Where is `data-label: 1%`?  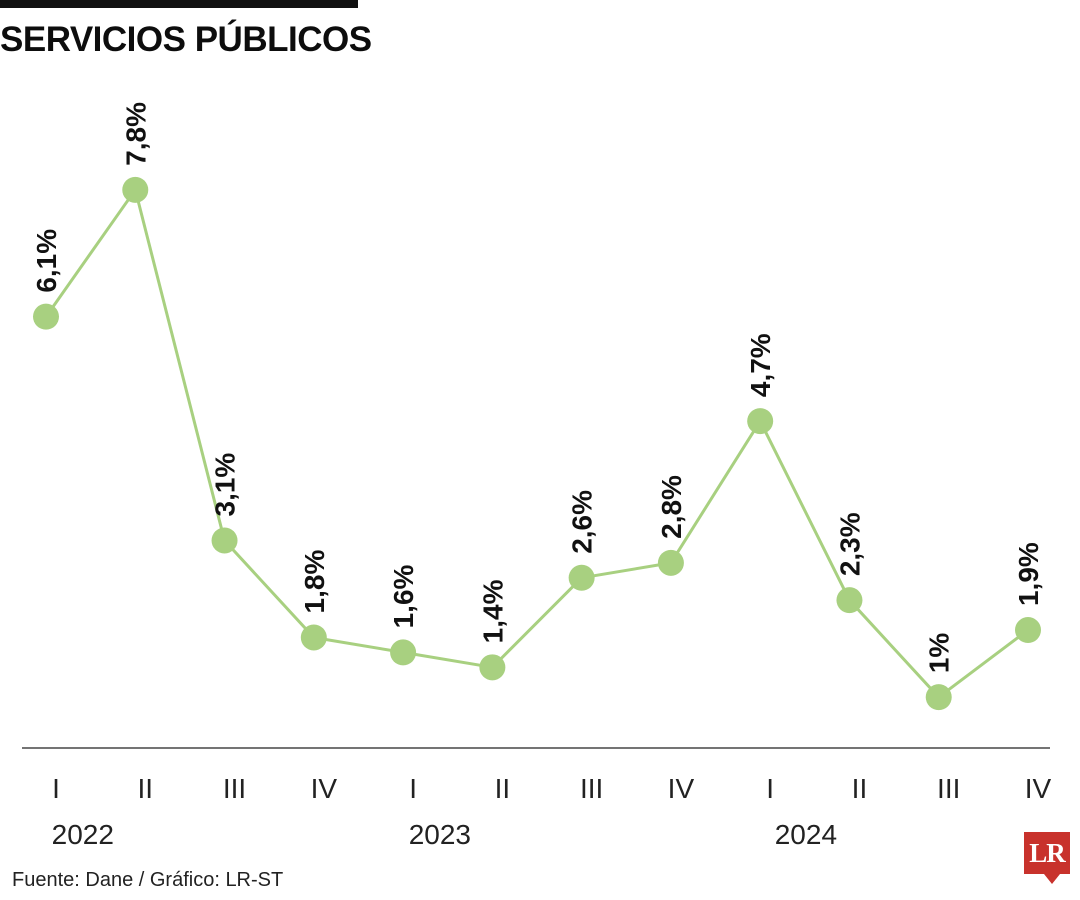
data-label: 1% is located at coordinates (939, 653).